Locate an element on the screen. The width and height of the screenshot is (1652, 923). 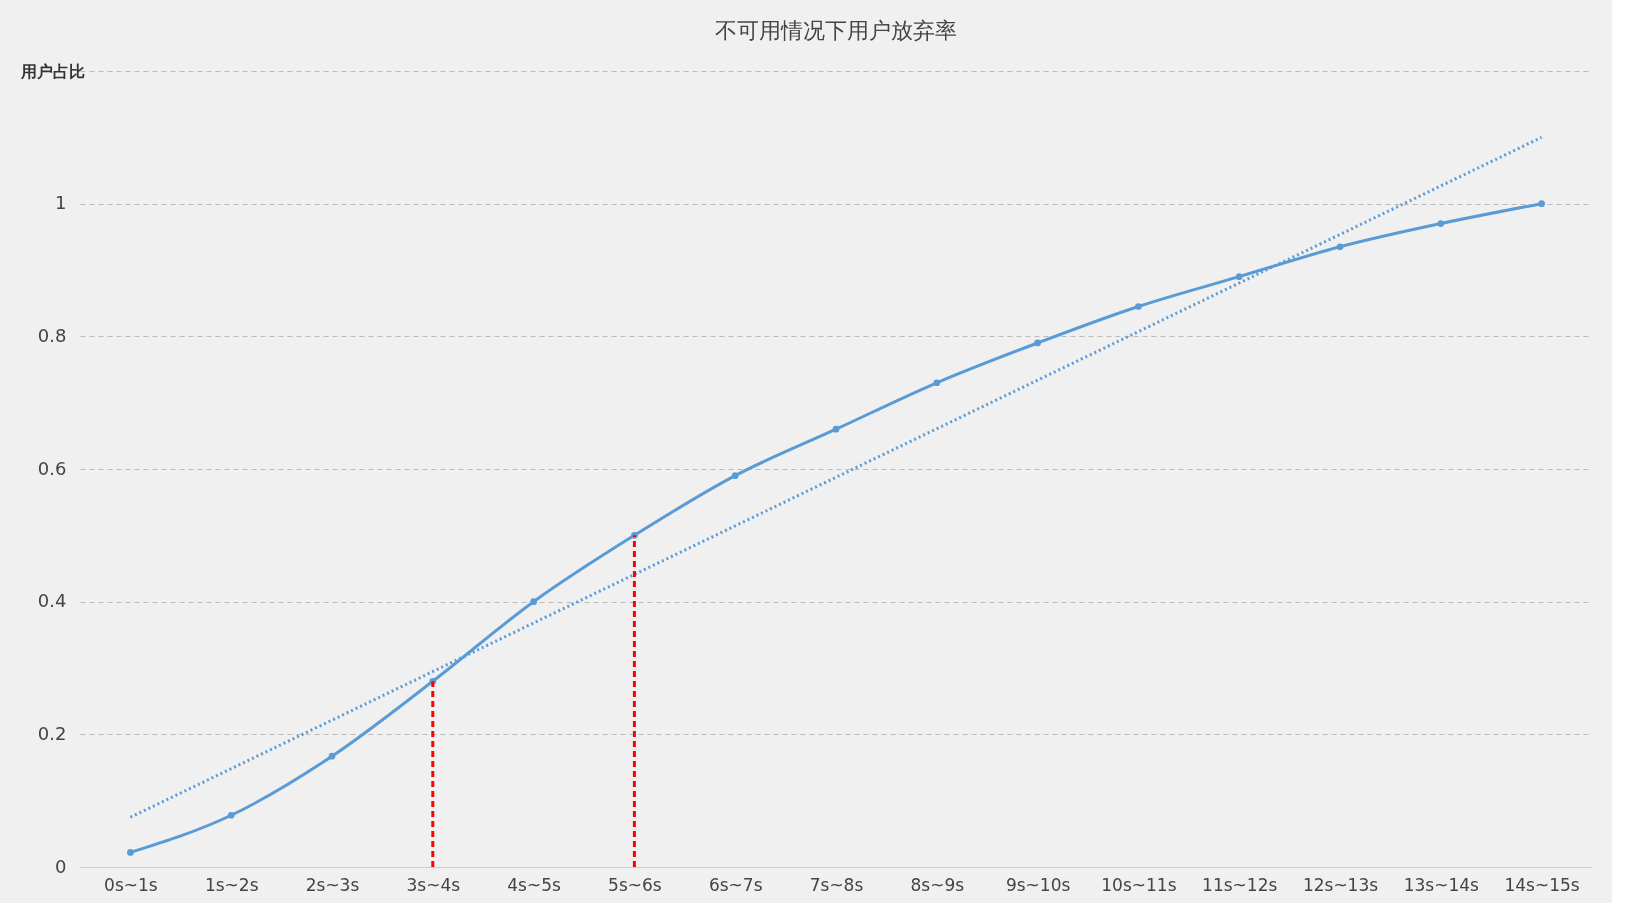
y-tick-label: 0.8 is located at coordinates (52, 335).